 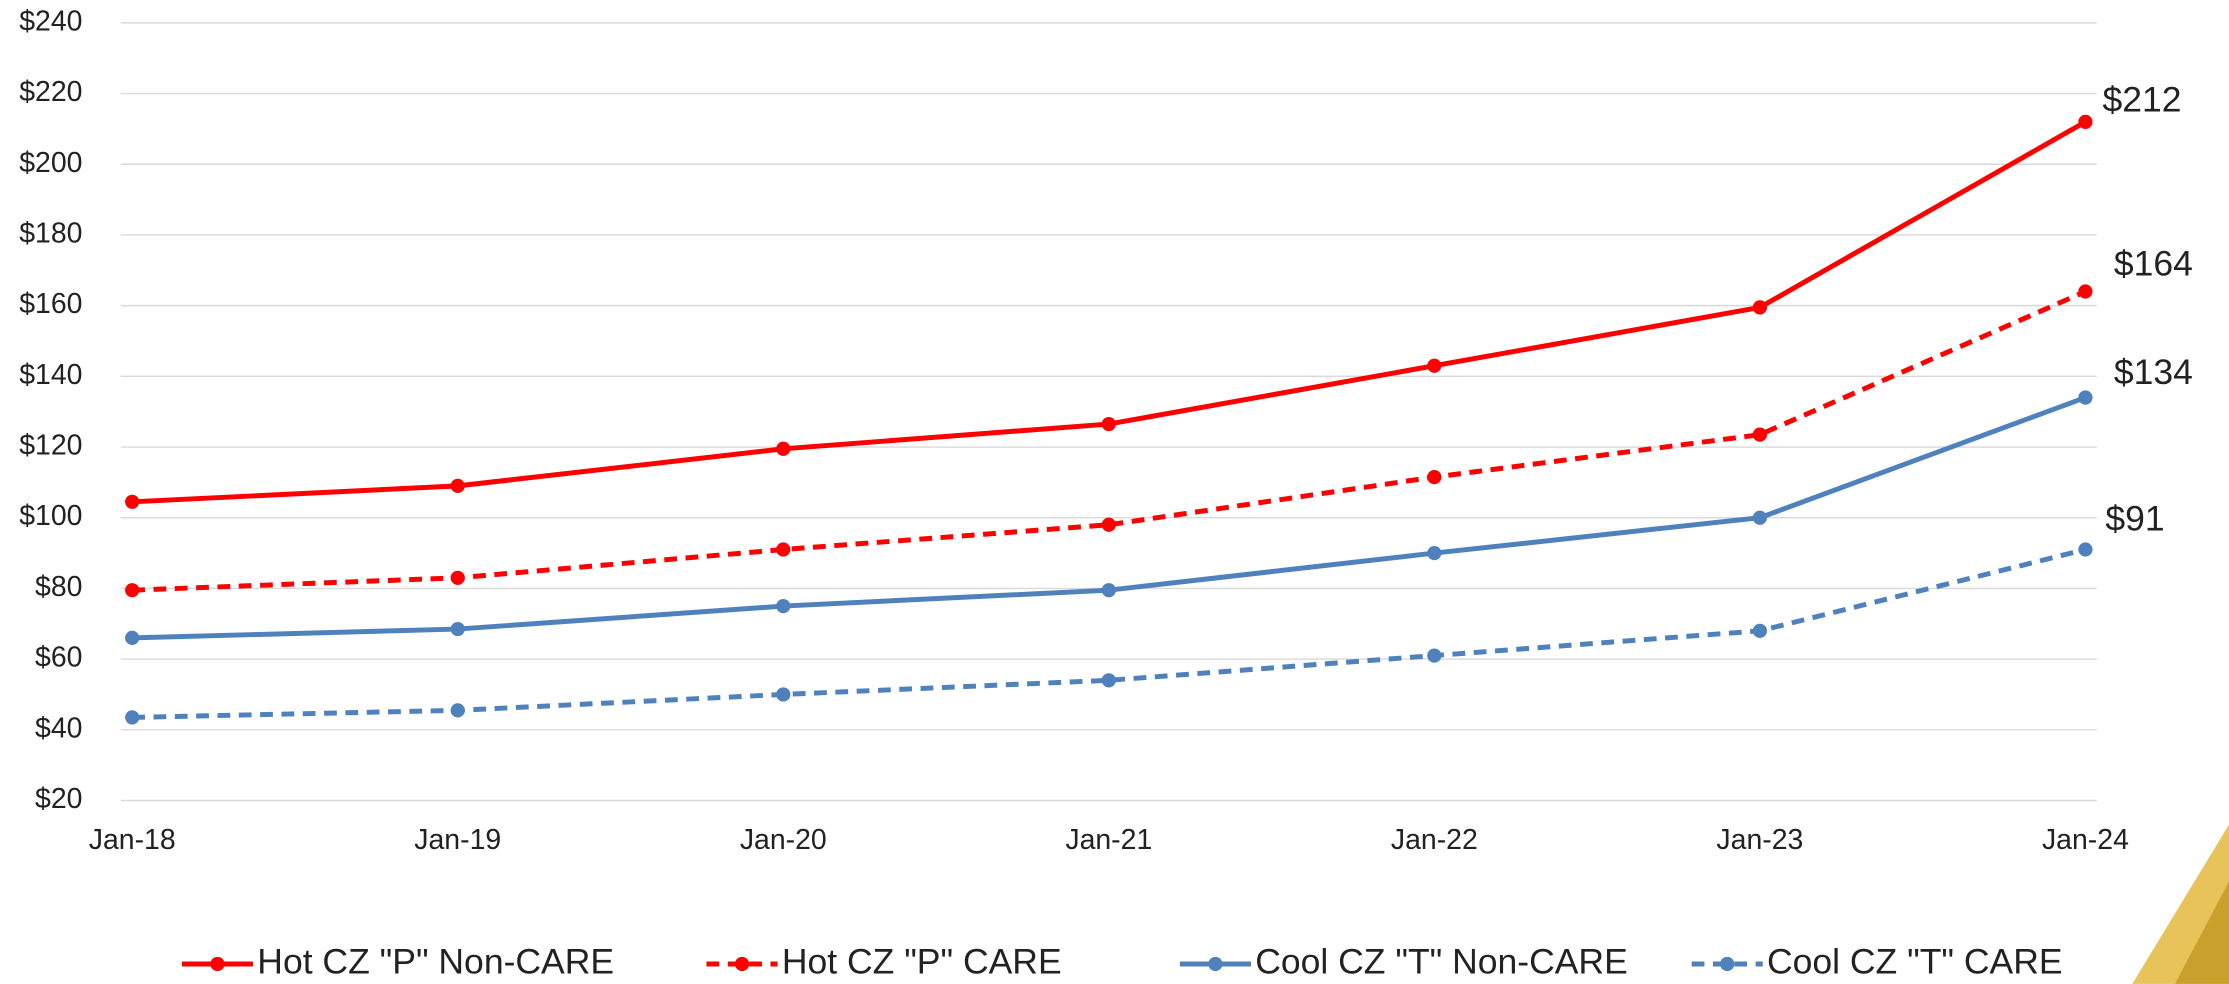 What do you see at coordinates (922, 961) in the screenshot?
I see `legend-label: Hot CZ "P" CARE` at bounding box center [922, 961].